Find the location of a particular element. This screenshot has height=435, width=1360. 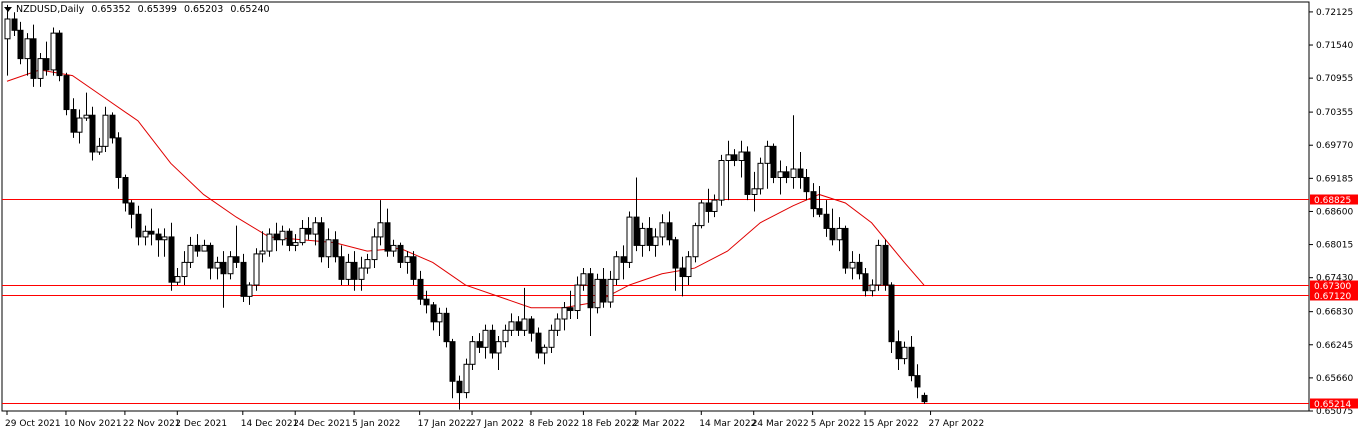

close-value: 0.65240 is located at coordinates (250, 9).